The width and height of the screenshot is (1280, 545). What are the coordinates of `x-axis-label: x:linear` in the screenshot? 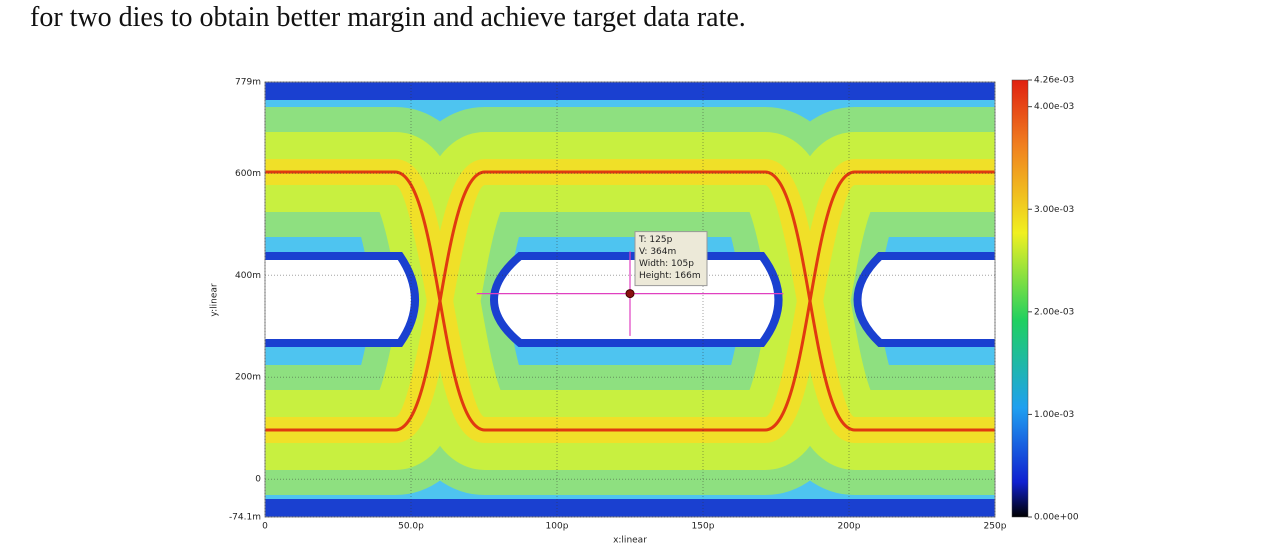 It's located at (630, 540).